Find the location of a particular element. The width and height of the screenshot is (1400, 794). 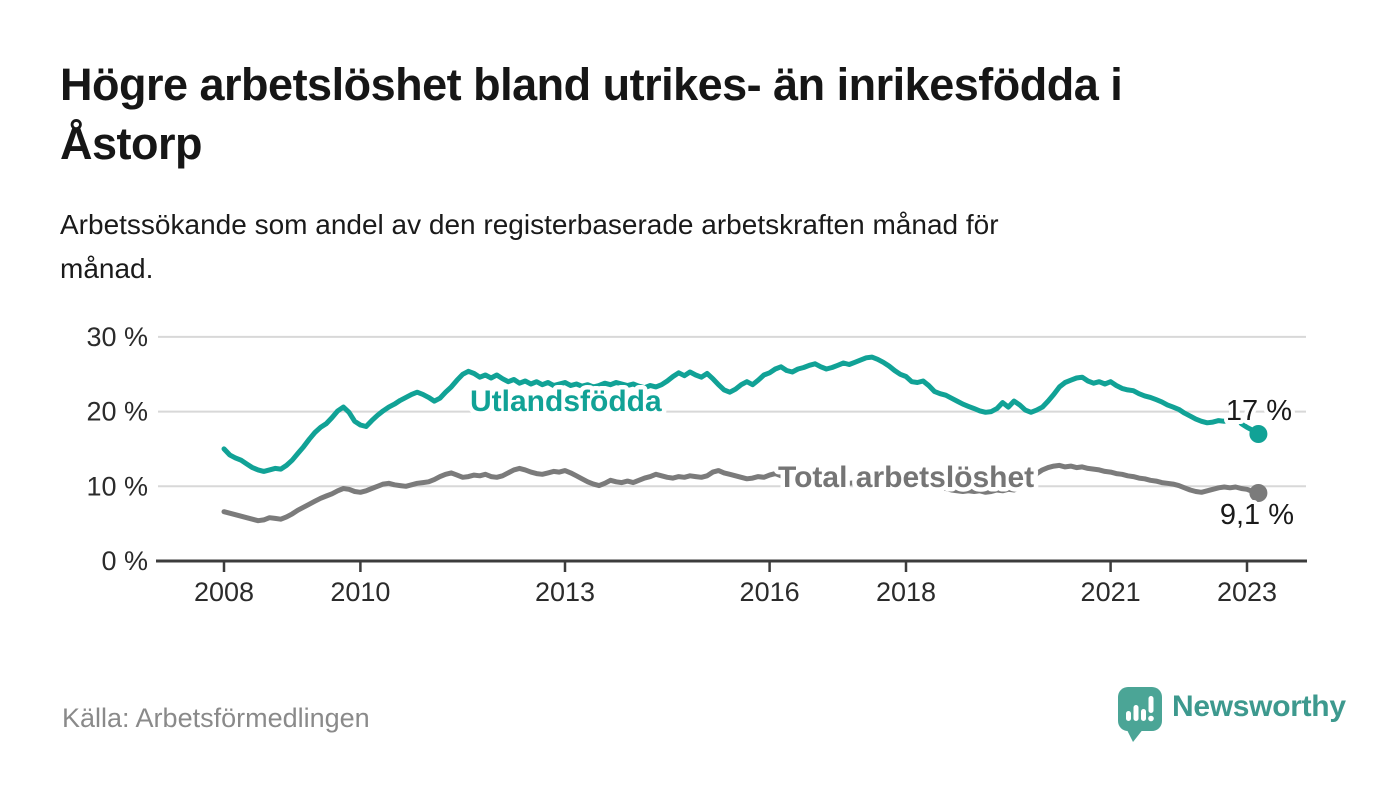

x-axis-label: 2023 is located at coordinates (1247, 592).